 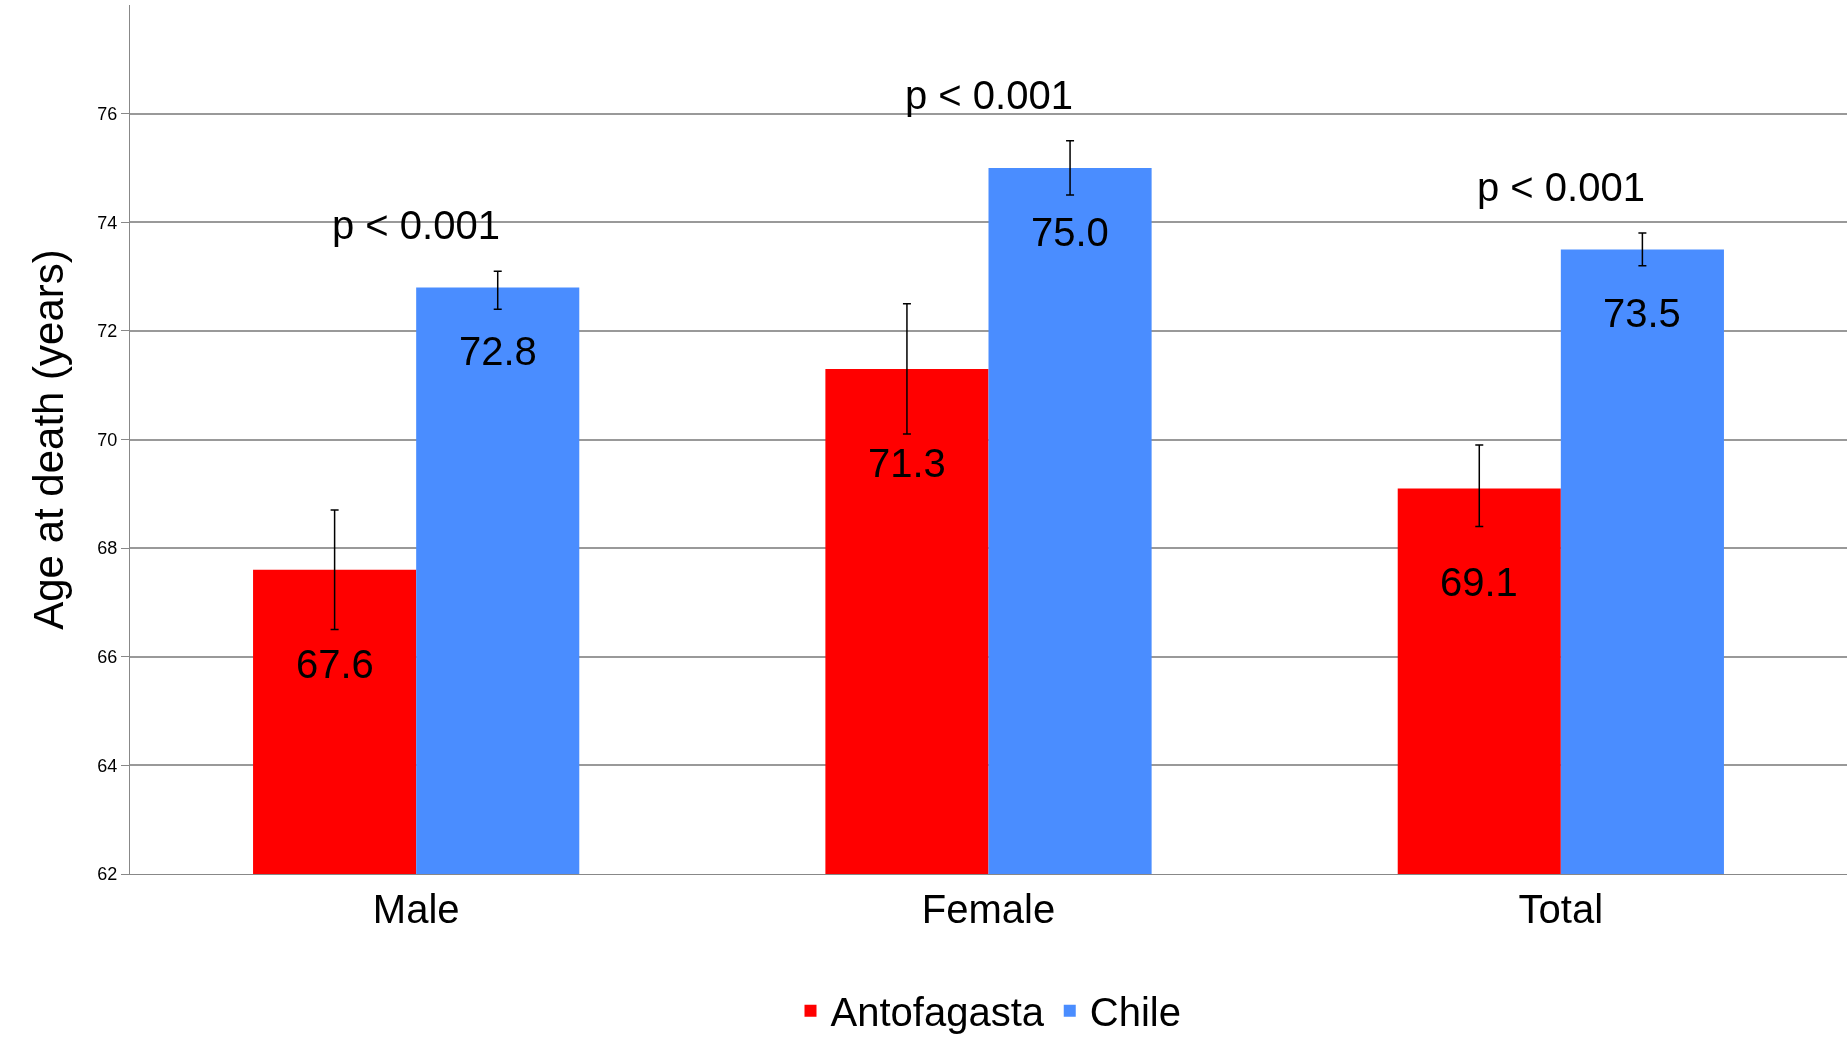 What do you see at coordinates (107, 331) in the screenshot?
I see `y-tick-label: 72` at bounding box center [107, 331].